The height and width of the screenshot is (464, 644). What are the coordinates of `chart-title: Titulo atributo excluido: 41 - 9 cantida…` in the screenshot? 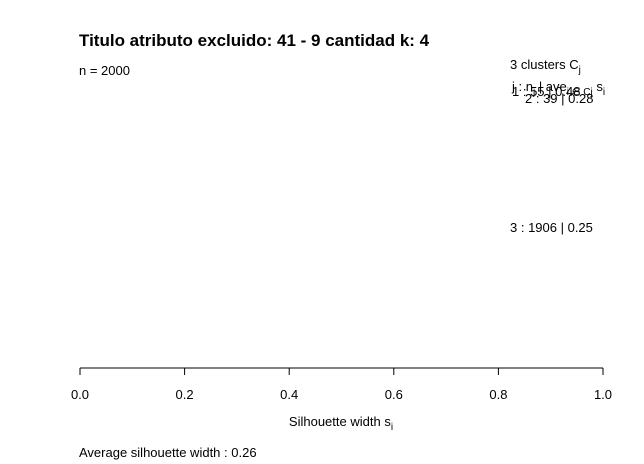 It's located at (254, 40).